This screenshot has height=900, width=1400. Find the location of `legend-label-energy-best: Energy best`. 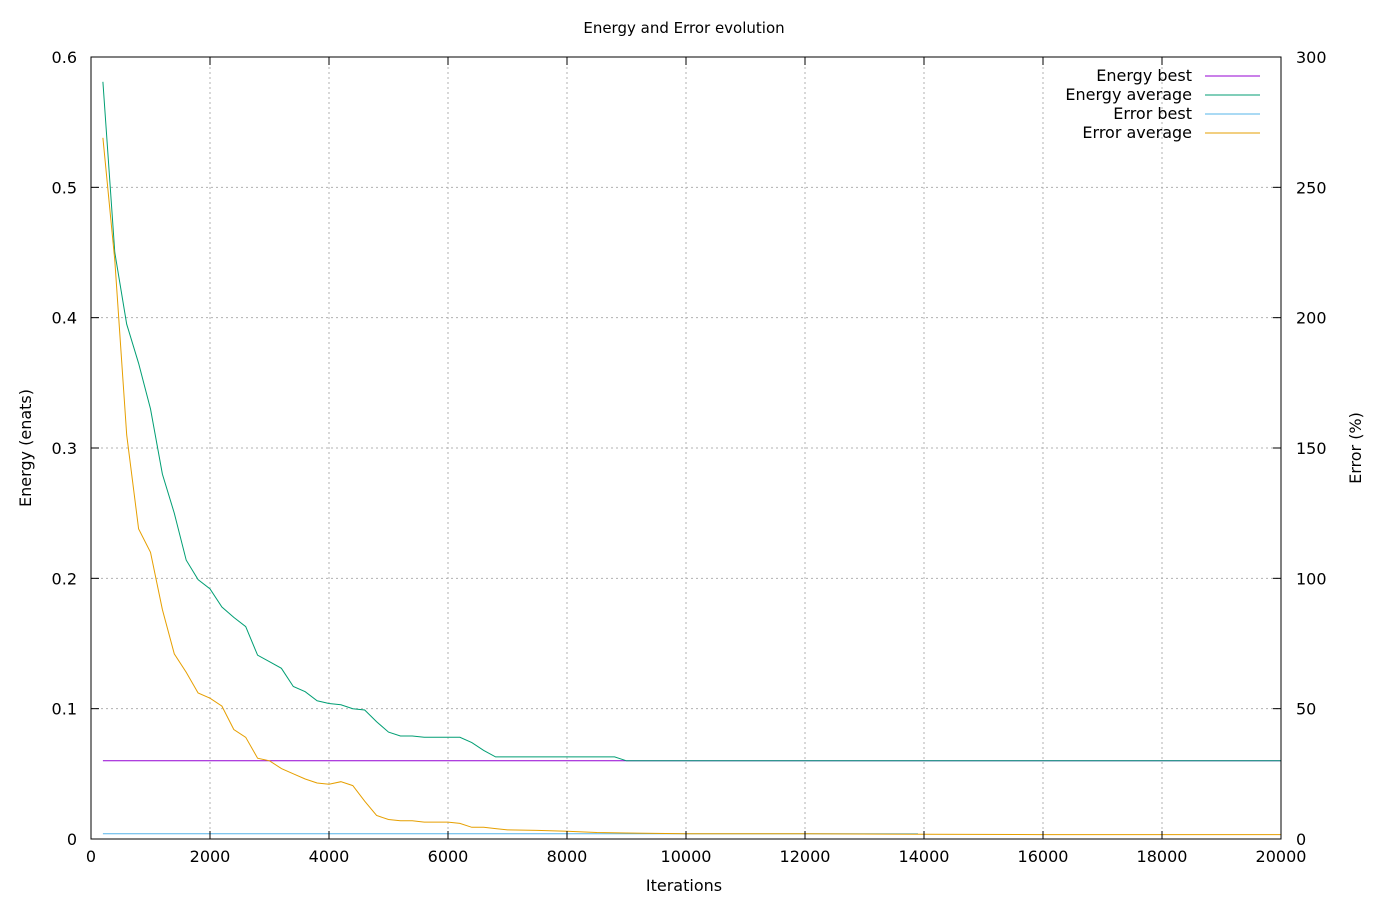

legend-label-energy-best: Energy best is located at coordinates (1144, 75).